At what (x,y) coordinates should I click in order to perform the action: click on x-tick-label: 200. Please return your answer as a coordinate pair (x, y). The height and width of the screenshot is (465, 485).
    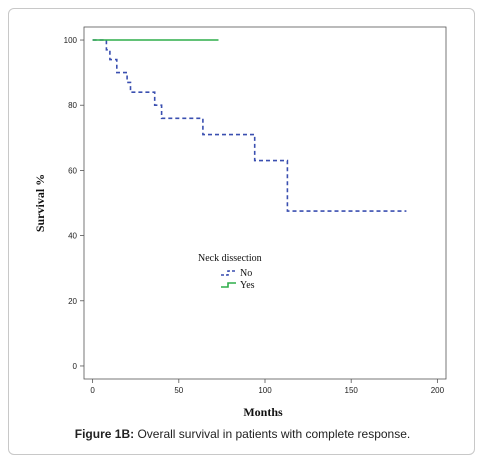
    Looking at the image, I should click on (438, 390).